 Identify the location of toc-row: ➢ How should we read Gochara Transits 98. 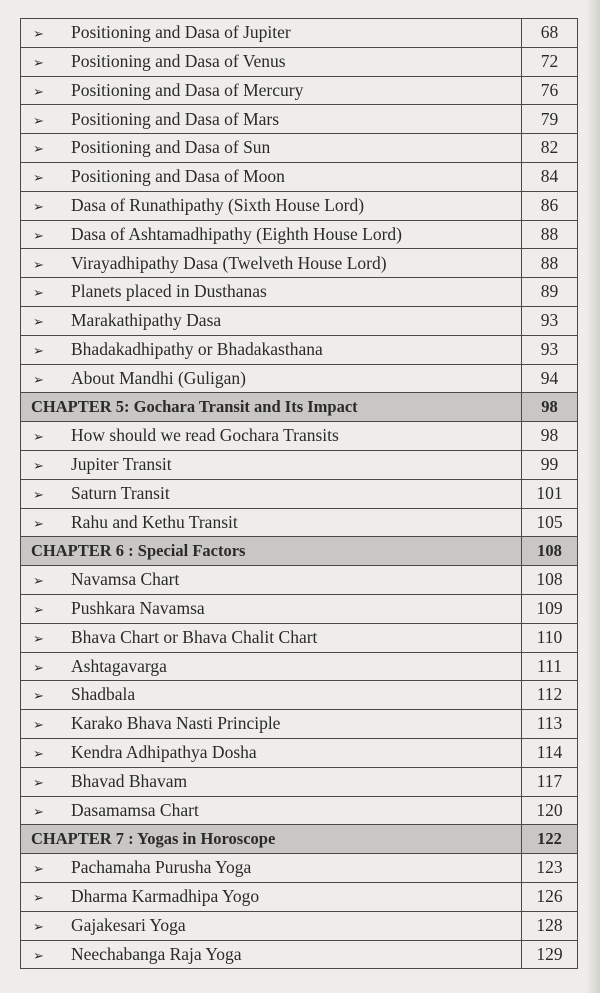
(299, 436).